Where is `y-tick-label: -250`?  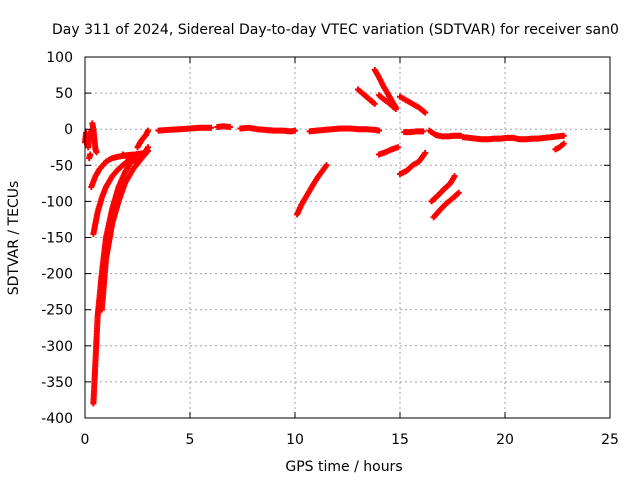
y-tick-label: -250 is located at coordinates (57, 311).